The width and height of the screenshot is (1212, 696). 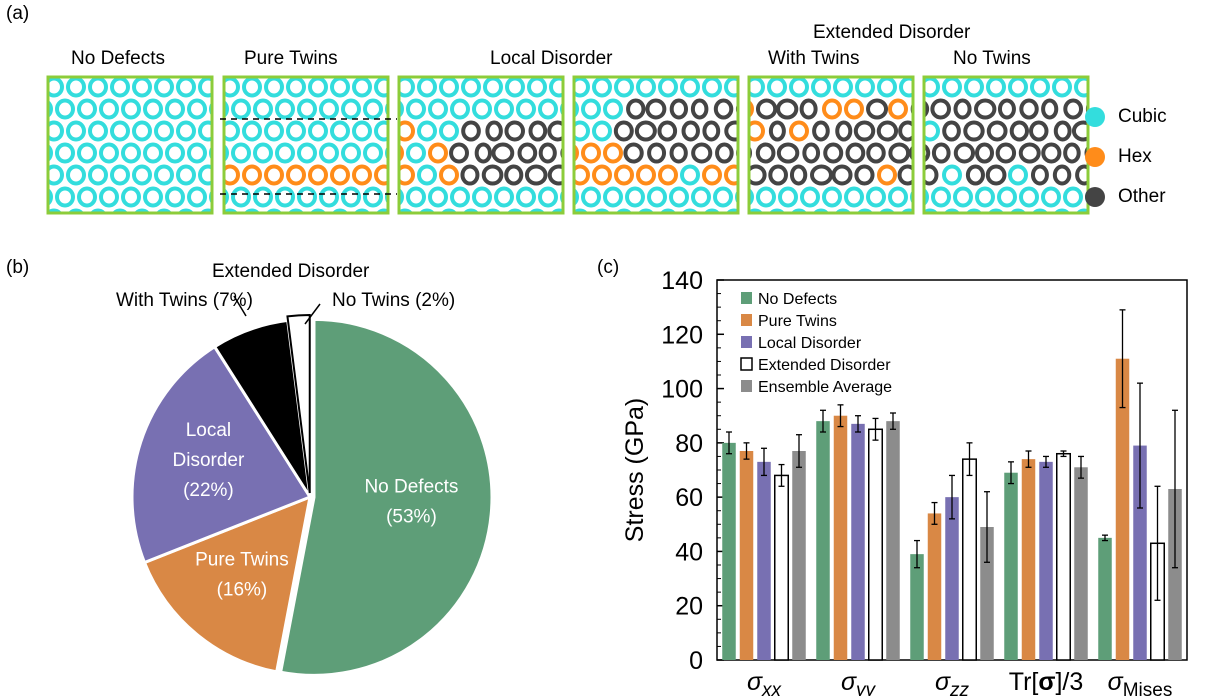 I want to click on pie-label-local-disorder: Local Disorder (22%), so click(x=209, y=460).